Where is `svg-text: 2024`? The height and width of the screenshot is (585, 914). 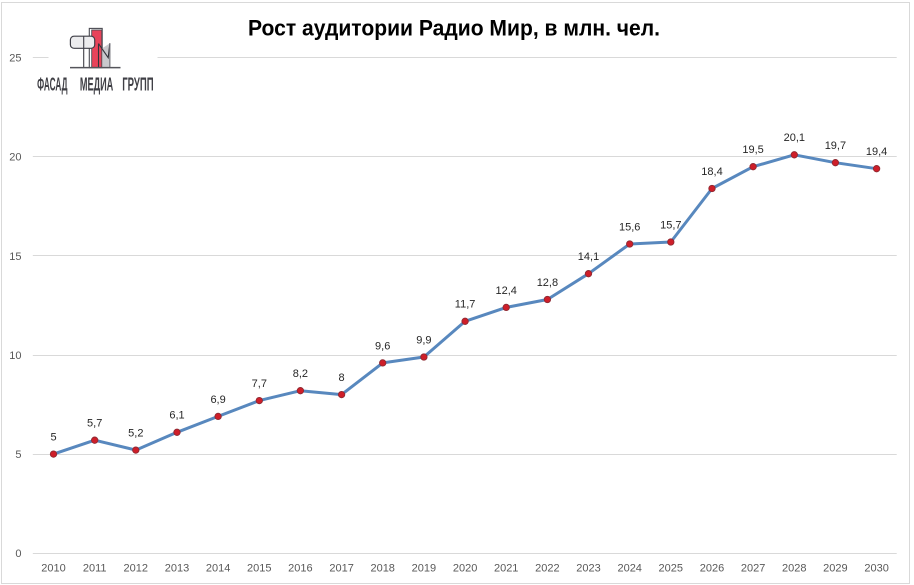 svg-text: 2024 is located at coordinates (629, 569).